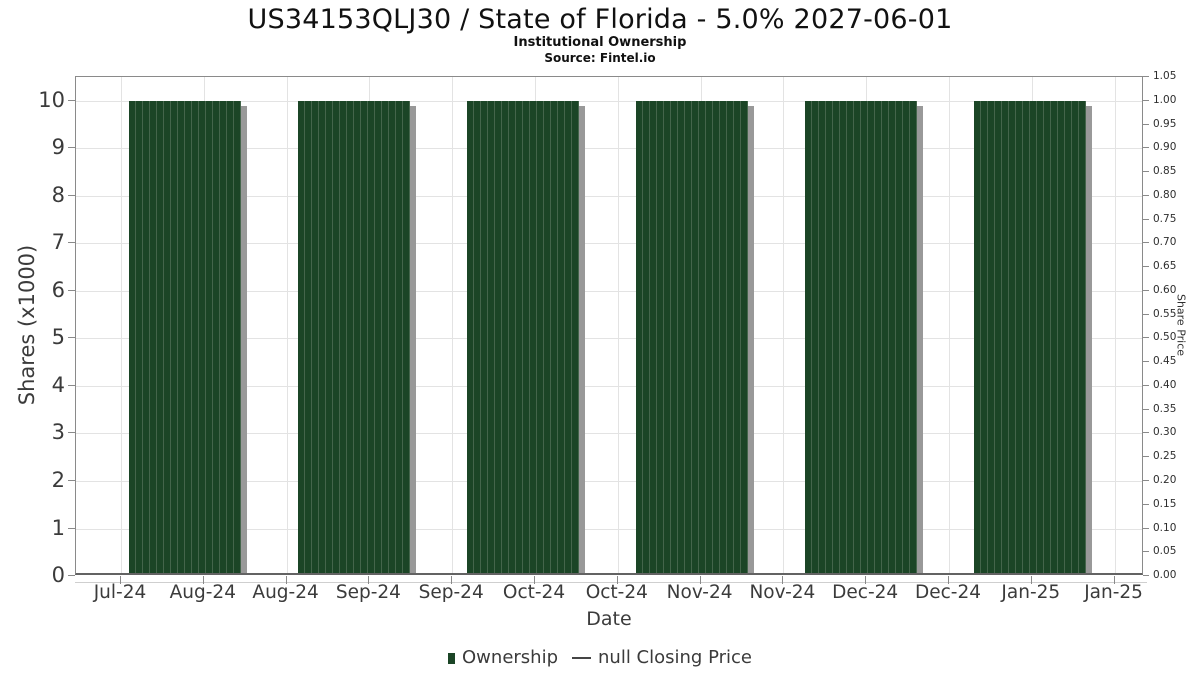  I want to click on legend-item-null-closing-price: null Closing Price, so click(662, 658).